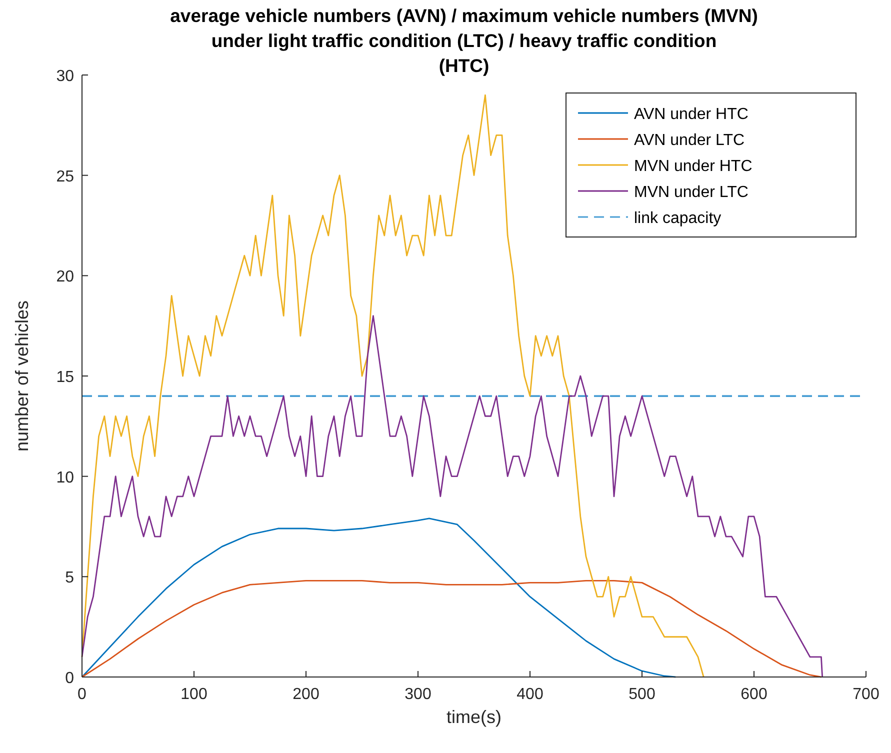  Describe the element at coordinates (194, 694) in the screenshot. I see `x-tick-label: 100` at that location.